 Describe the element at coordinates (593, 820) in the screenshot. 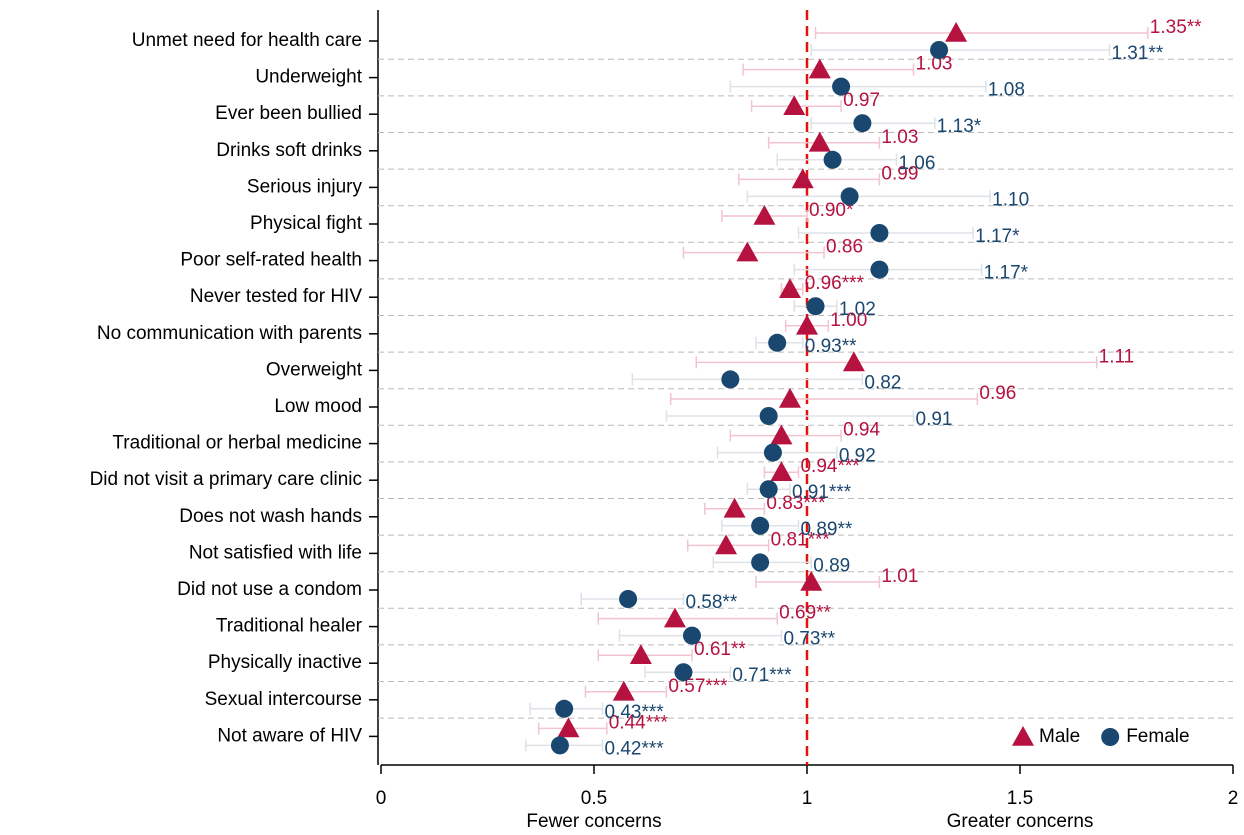

I see `x-annotation: Fewer concerns` at that location.